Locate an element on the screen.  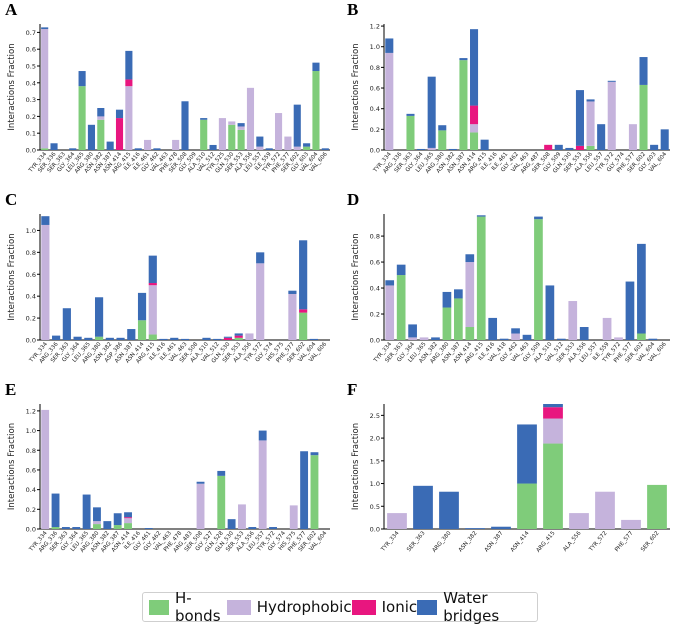
bar-a-ser-553-water-bridges is located at coordinates (241, 125).